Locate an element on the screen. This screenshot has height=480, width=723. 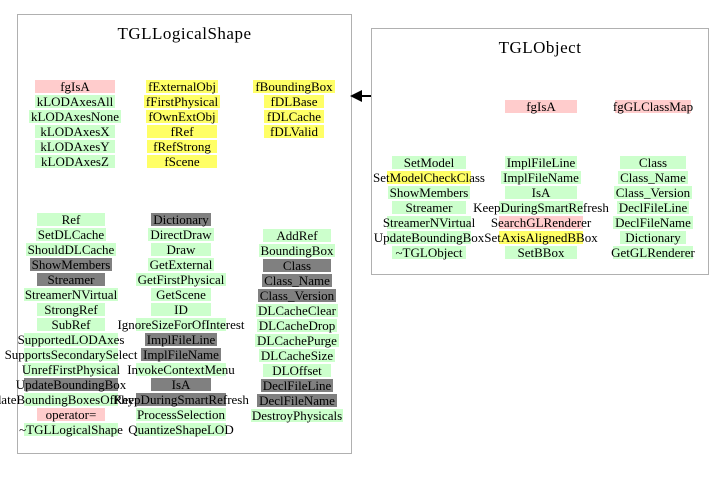
member-cell: DLCacheSize is located at coordinates (297, 355).